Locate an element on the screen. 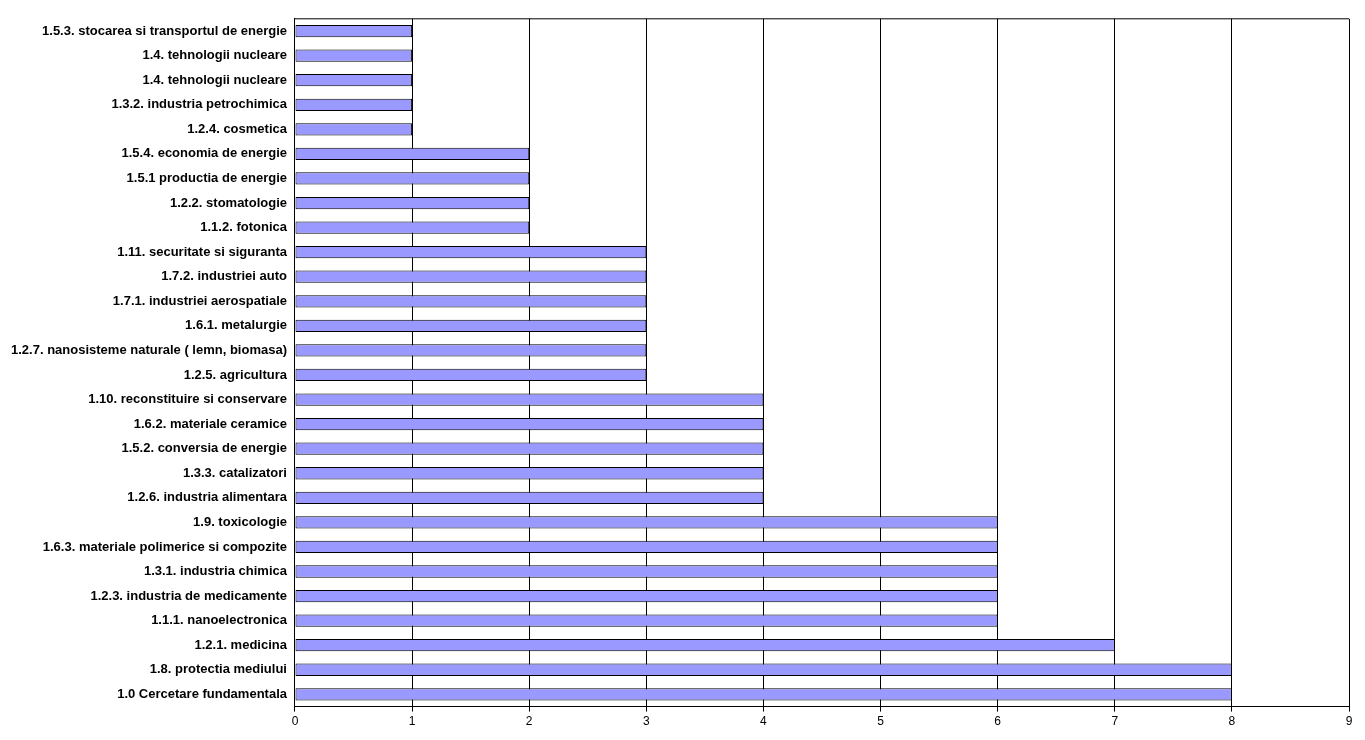 Image resolution: width=1365 pixels, height=740 pixels. y-tick-label: 1.2.7. nanosisteme naturale ( lemn, biomasa) is located at coordinates (149, 349).